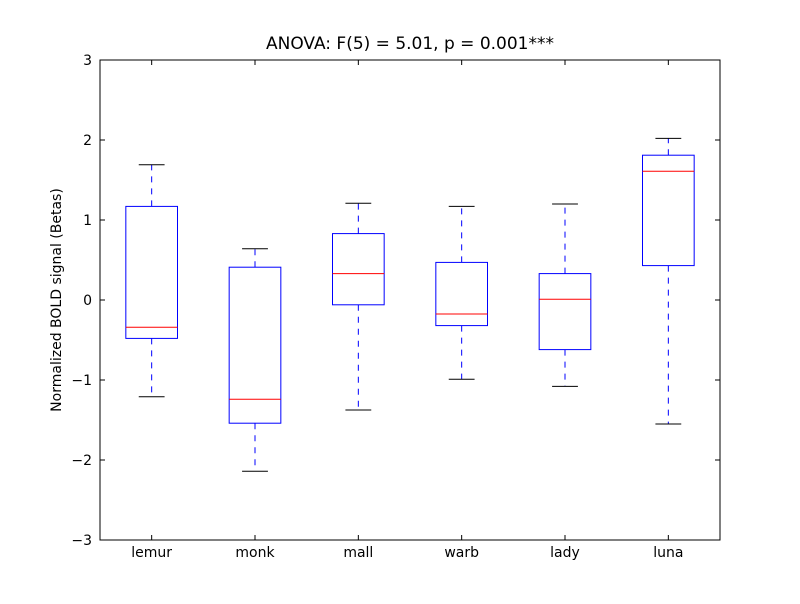 The width and height of the screenshot is (800, 604). I want to click on y-tick-label: −2, so click(81, 461).